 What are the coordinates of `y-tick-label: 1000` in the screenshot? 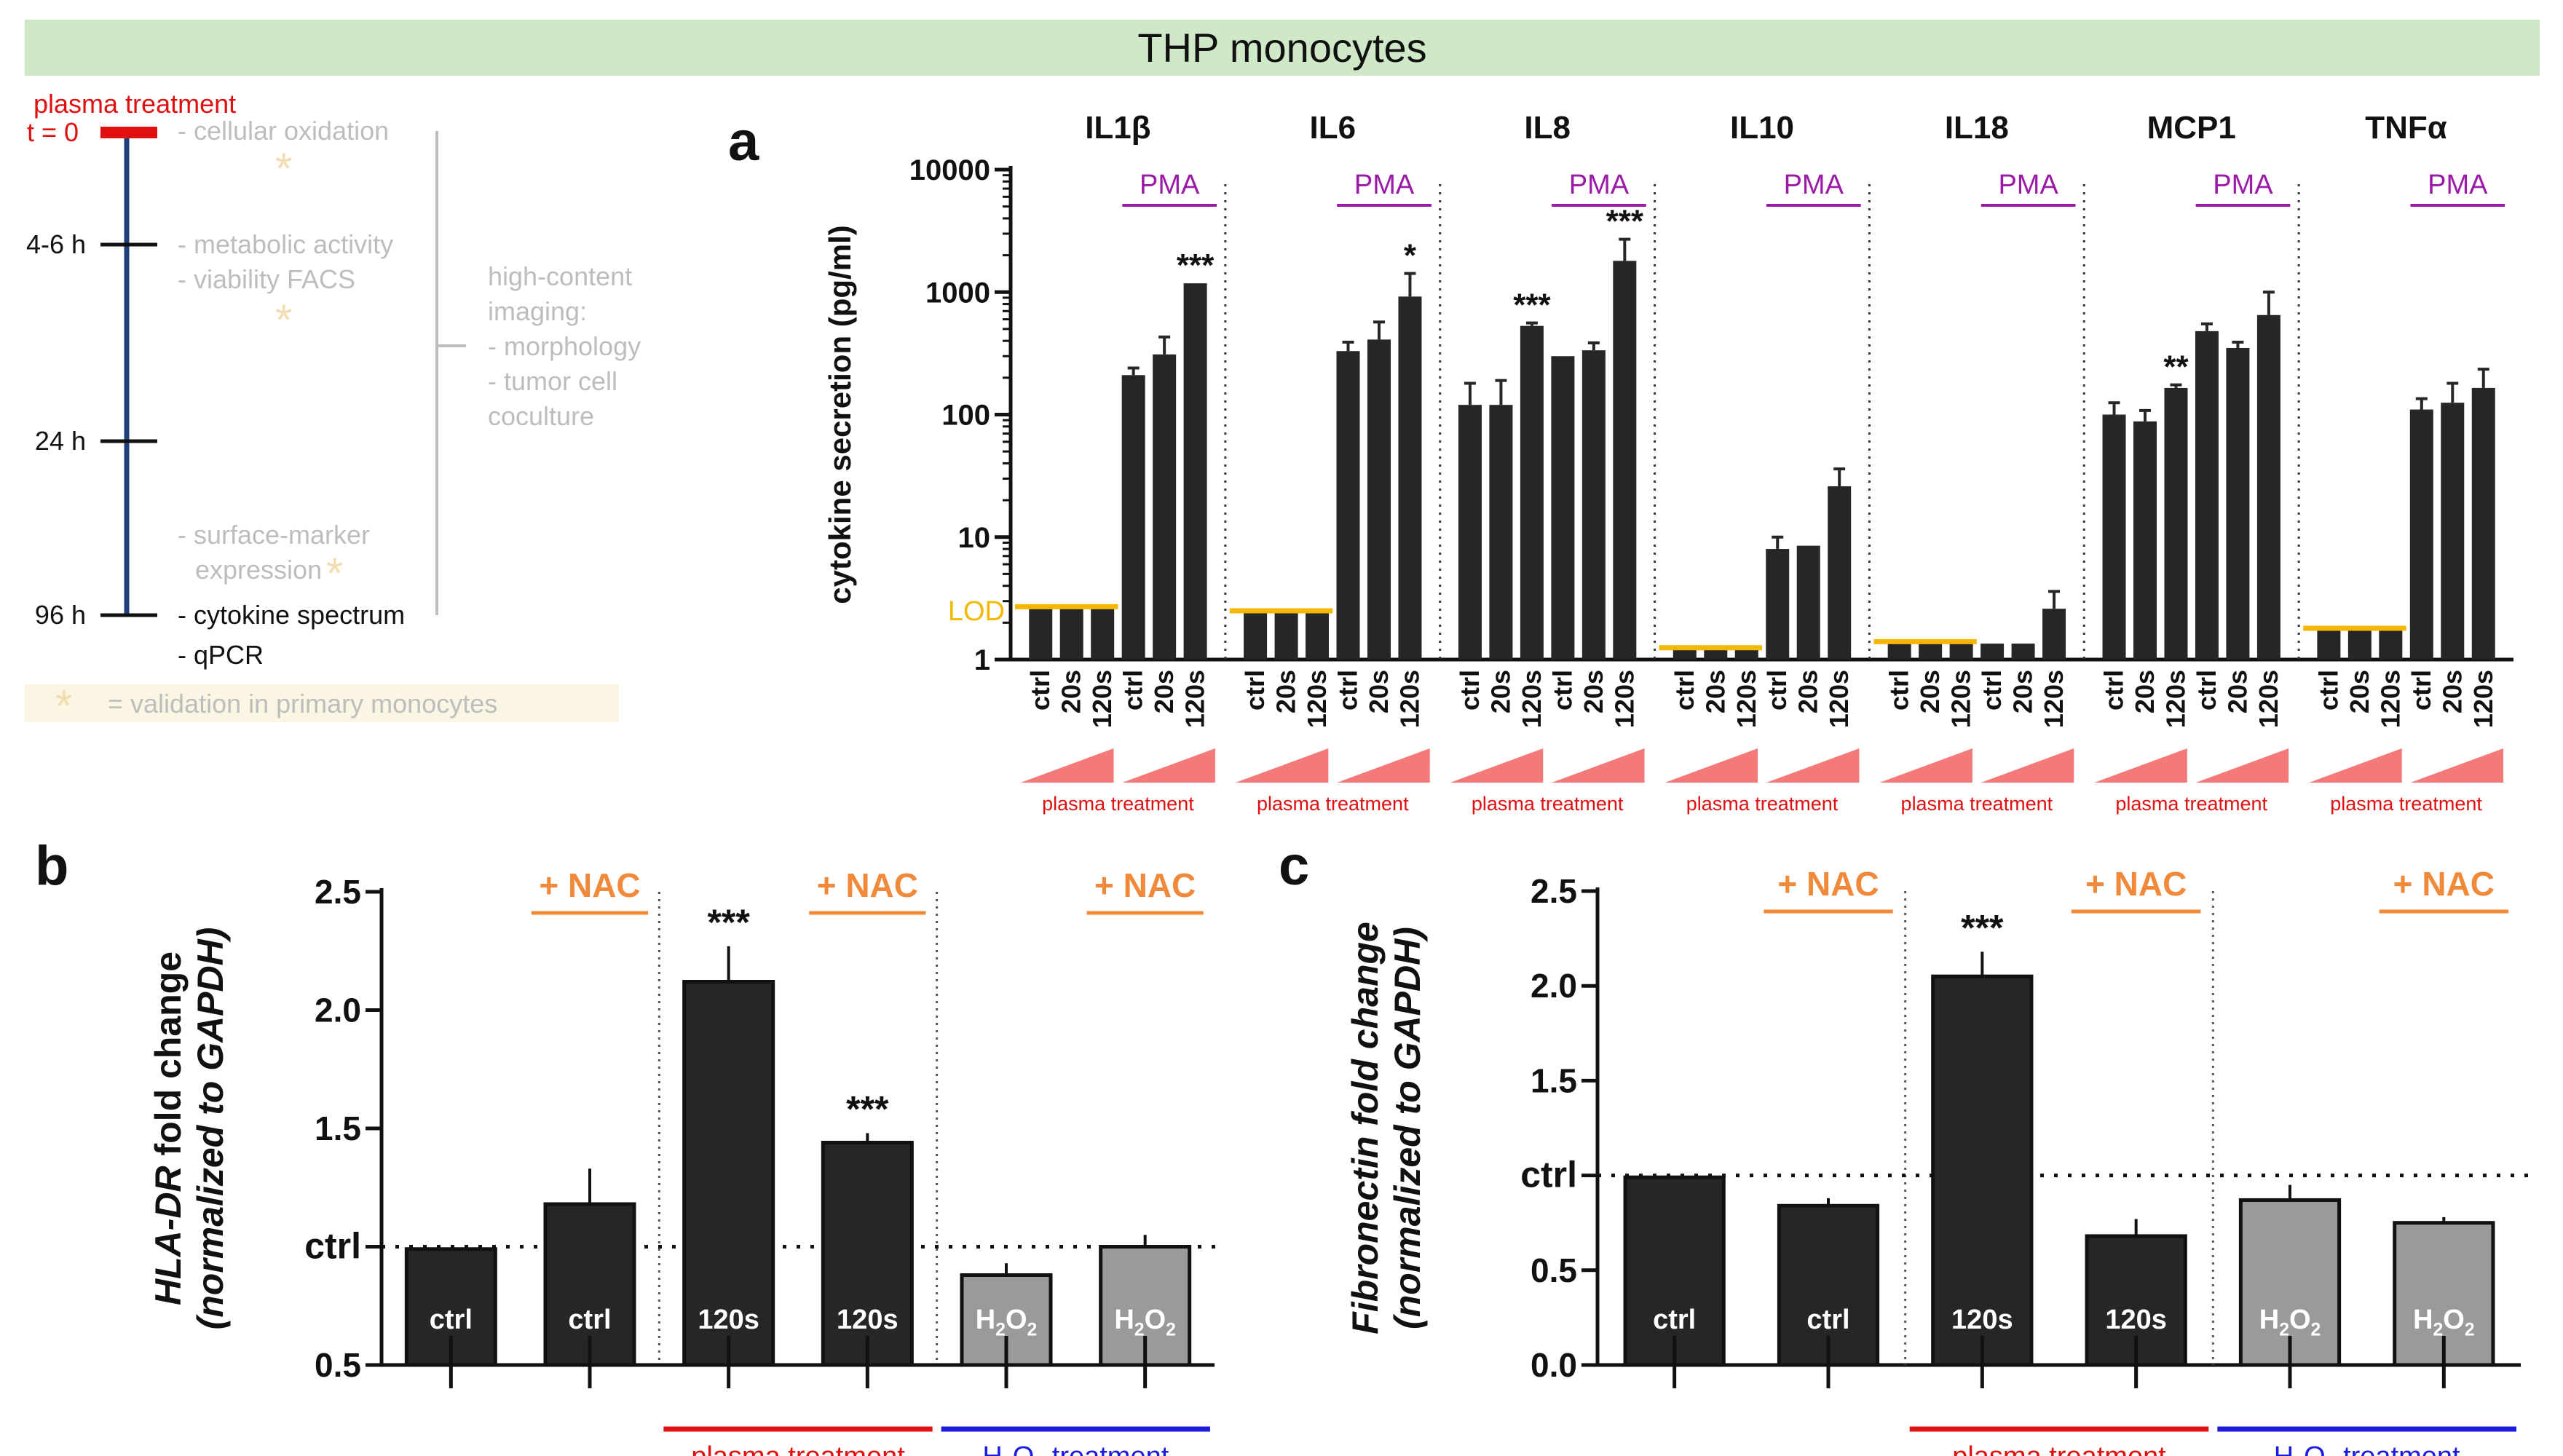 It's located at (958, 293).